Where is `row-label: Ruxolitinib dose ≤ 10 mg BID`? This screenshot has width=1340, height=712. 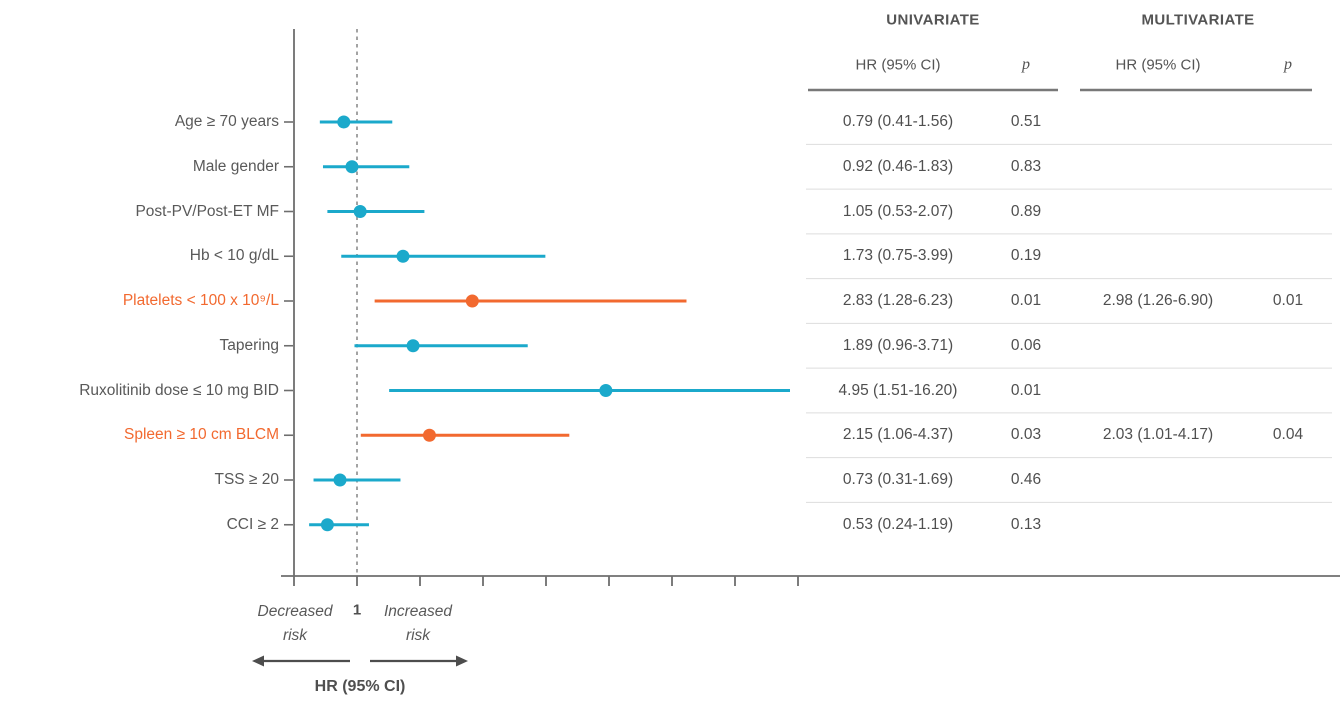
row-label: Ruxolitinib dose ≤ 10 mg BID is located at coordinates (179, 390).